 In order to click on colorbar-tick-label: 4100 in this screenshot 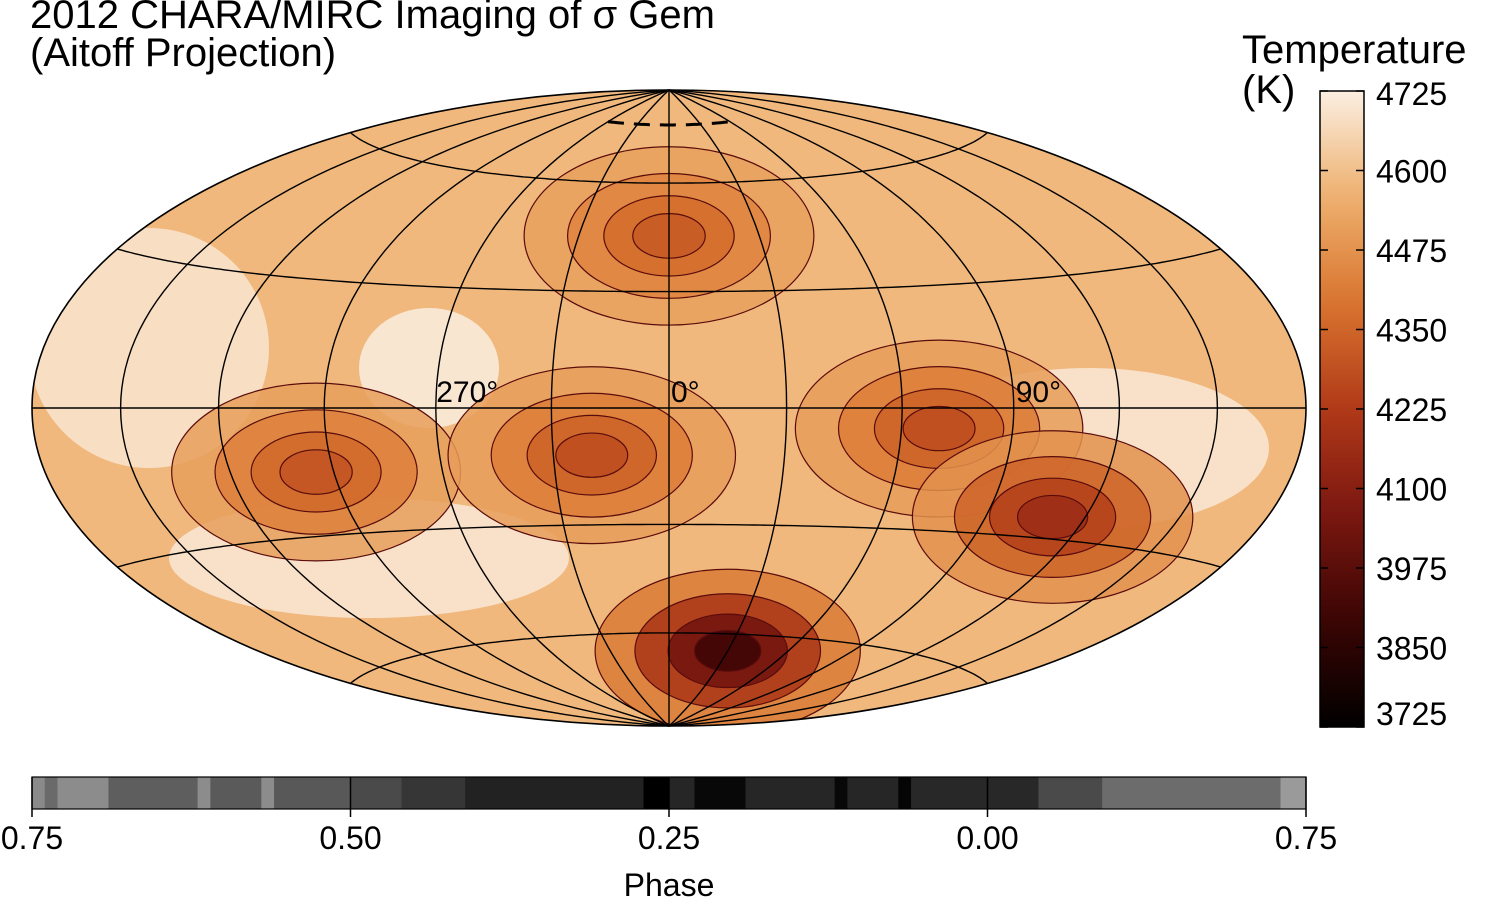, I will do `click(1411, 490)`.